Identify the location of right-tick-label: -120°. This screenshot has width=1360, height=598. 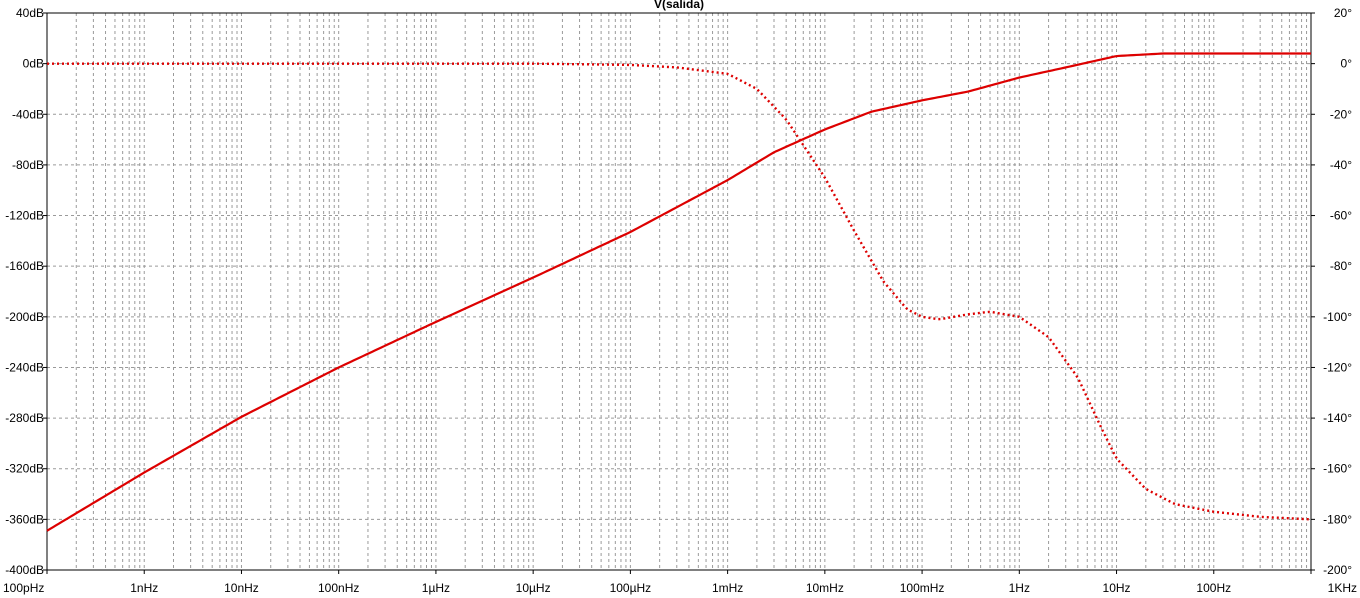
(1337, 367).